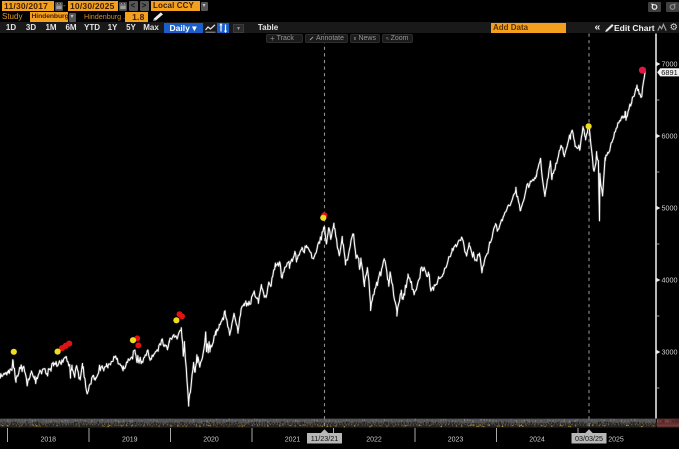 The height and width of the screenshot is (449, 679). I want to click on svg-text: 2018, so click(49, 440).